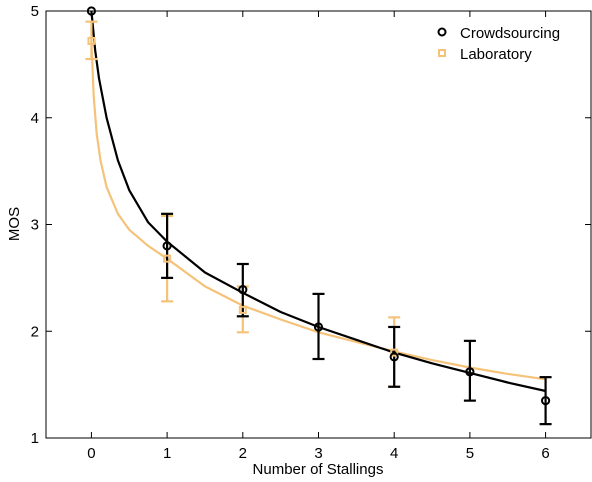 Image resolution: width=592 pixels, height=482 pixels. I want to click on x-tick-label: 1, so click(167, 453).